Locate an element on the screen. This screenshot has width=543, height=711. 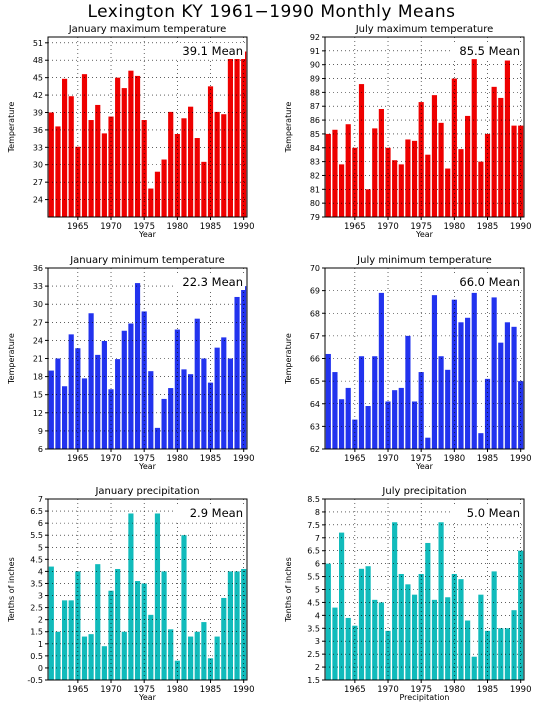
bar-1984 is located at coordinates (481, 637).